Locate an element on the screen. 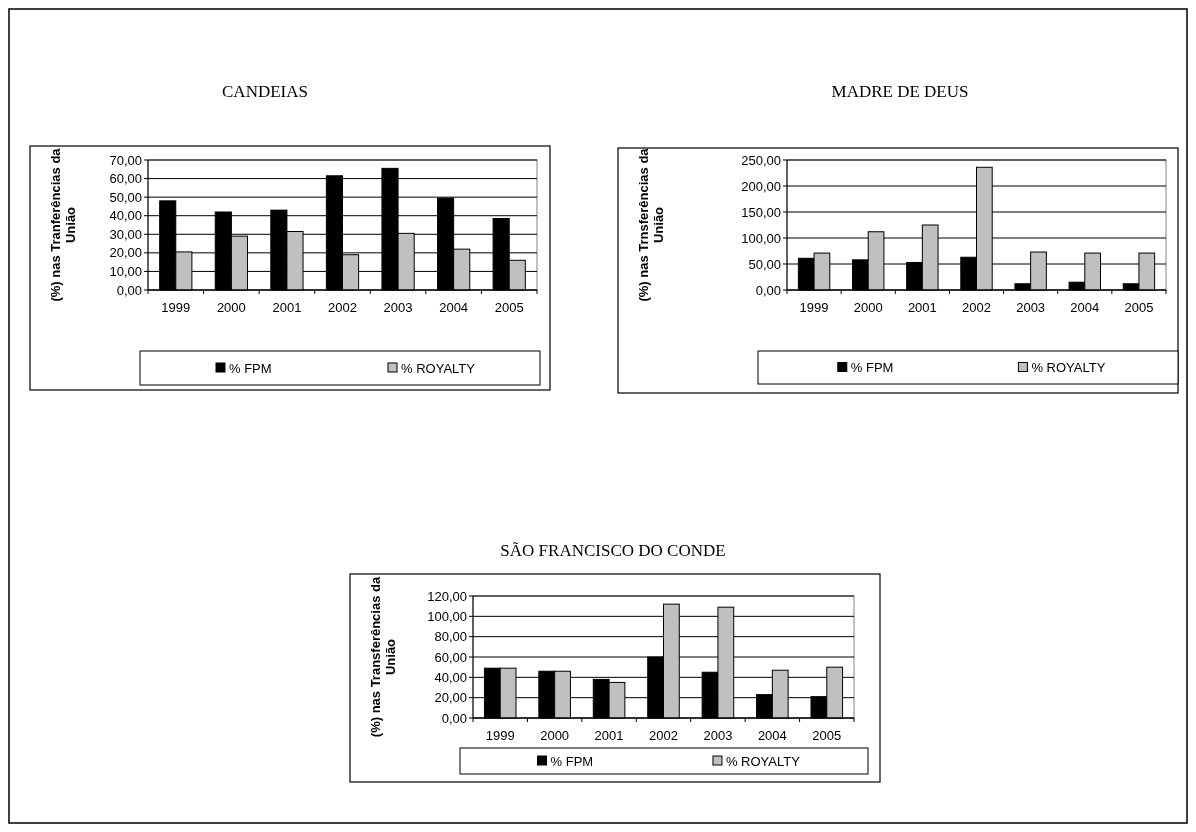  y-tick-label: 70,00 is located at coordinates (125, 160).